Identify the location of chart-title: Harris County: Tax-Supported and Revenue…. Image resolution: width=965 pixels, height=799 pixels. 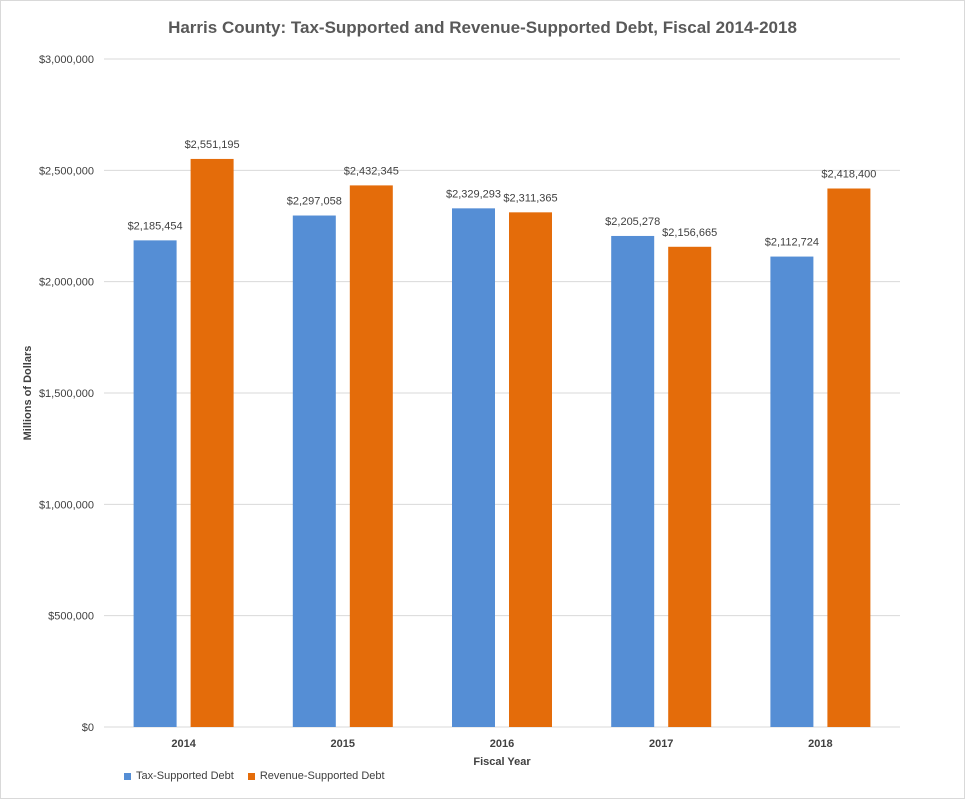
(482, 27).